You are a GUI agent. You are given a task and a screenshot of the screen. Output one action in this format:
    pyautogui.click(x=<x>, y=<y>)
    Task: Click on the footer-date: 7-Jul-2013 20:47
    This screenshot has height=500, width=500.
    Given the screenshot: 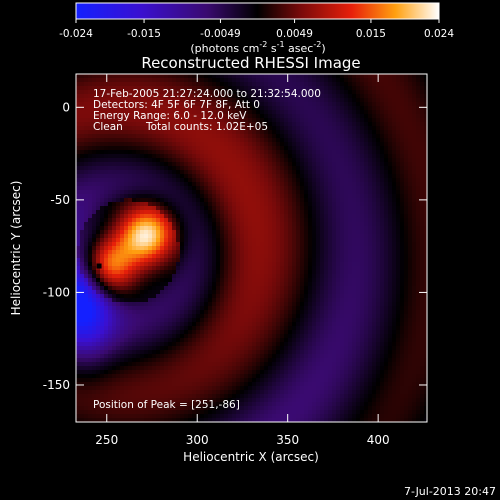 What is the action you would take?
    pyautogui.click(x=450, y=491)
    